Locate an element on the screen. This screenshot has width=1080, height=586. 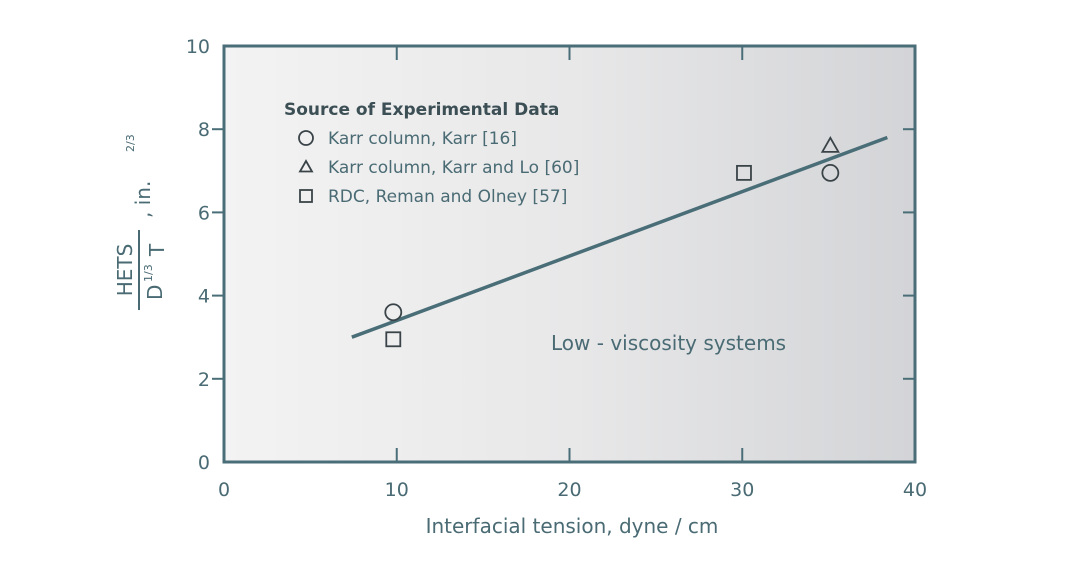
legend-title: Source of Experimental Data is located at coordinates (421, 110).